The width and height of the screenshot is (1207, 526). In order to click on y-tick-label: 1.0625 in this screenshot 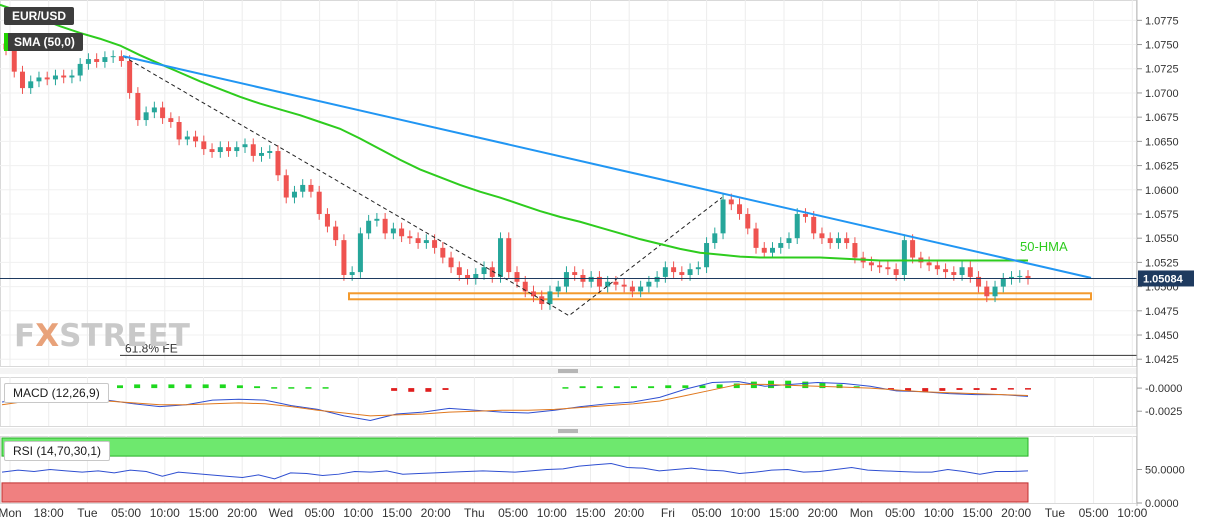, I will do `click(1162, 167)`.